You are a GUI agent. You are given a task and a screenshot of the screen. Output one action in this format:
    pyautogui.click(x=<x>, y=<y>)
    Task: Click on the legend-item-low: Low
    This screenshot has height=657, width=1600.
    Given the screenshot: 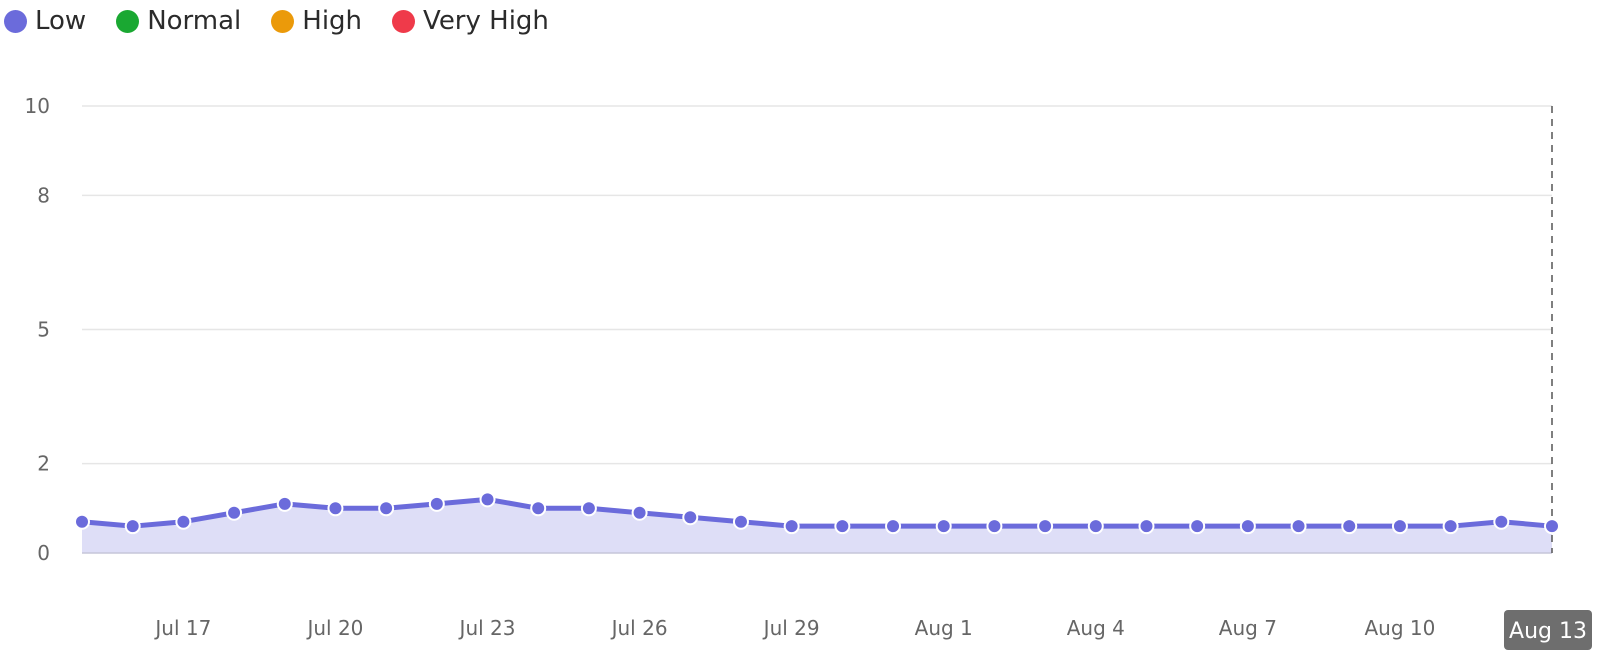 What is the action you would take?
    pyautogui.click(x=45, y=21)
    